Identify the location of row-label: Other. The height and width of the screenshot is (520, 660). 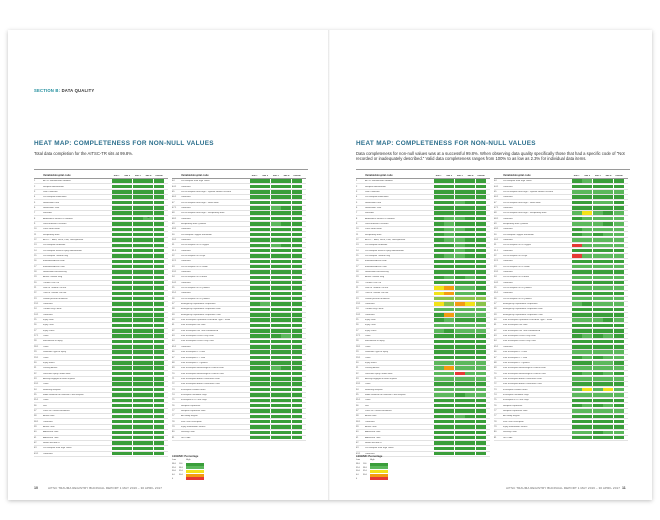
(46, 400).